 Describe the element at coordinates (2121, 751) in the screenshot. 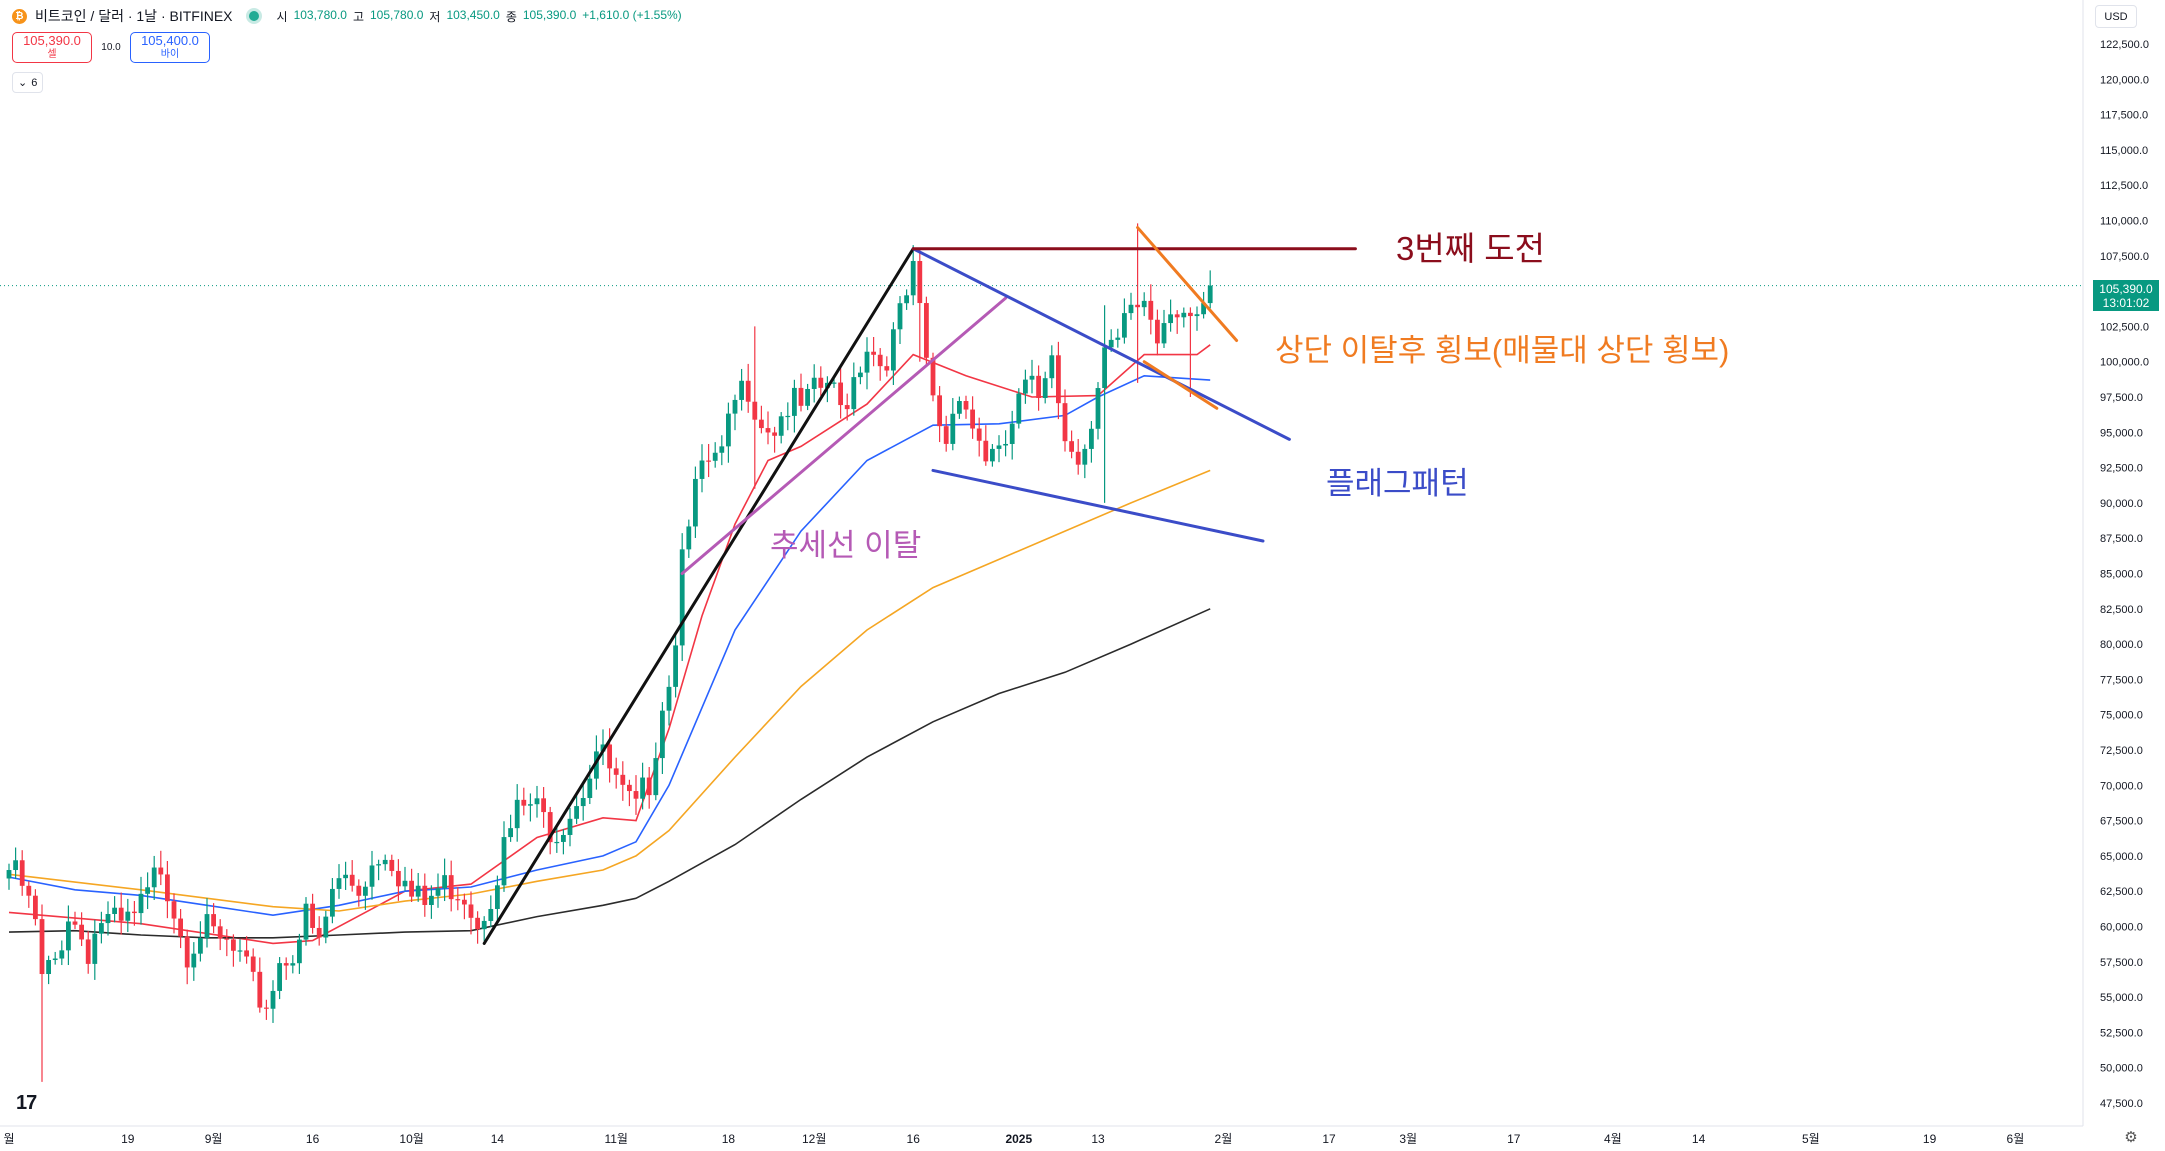

I see `y-tick-label: 72,500.0` at that location.